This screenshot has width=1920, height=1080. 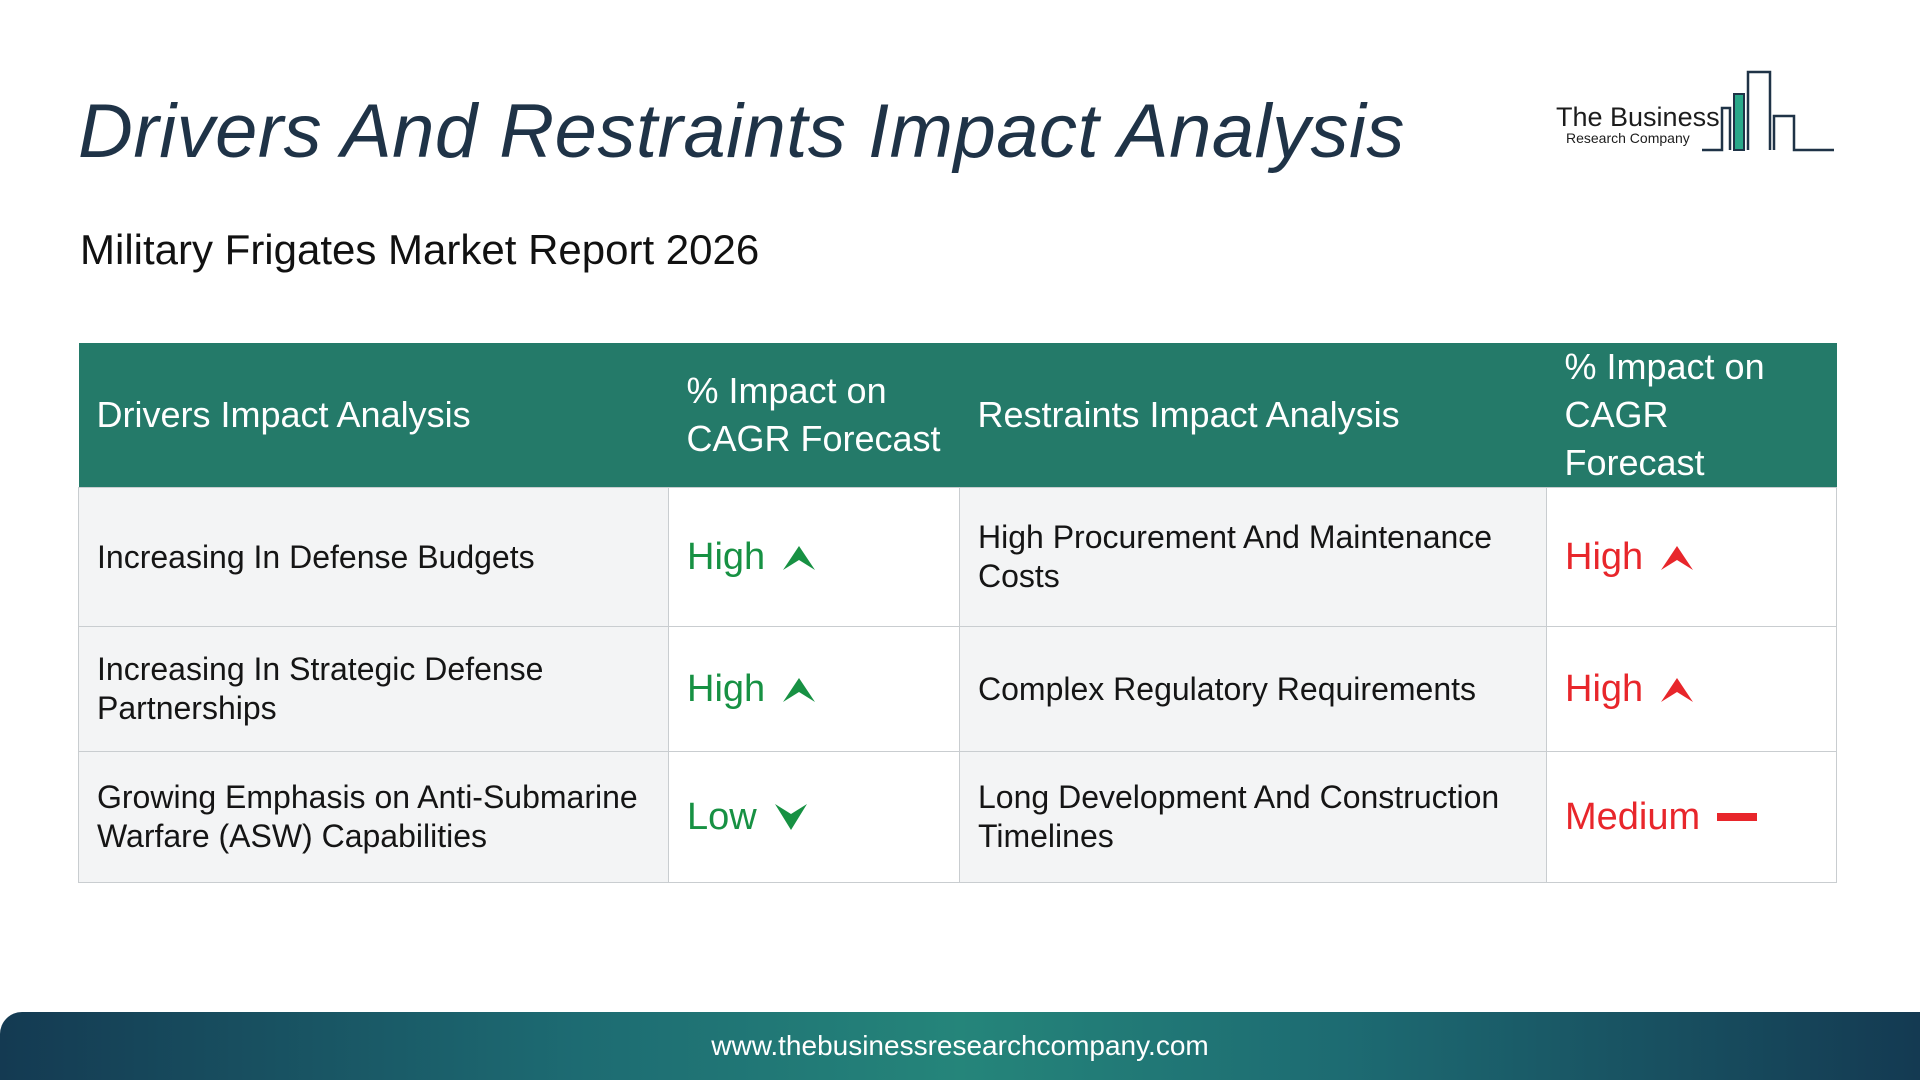 I want to click on arrow-down-icon, so click(x=790, y=817).